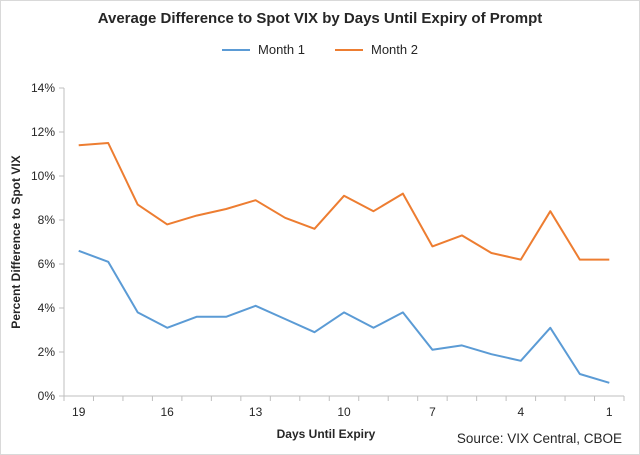 This screenshot has width=640, height=455. I want to click on y-tick-label: 0%, so click(47, 396).